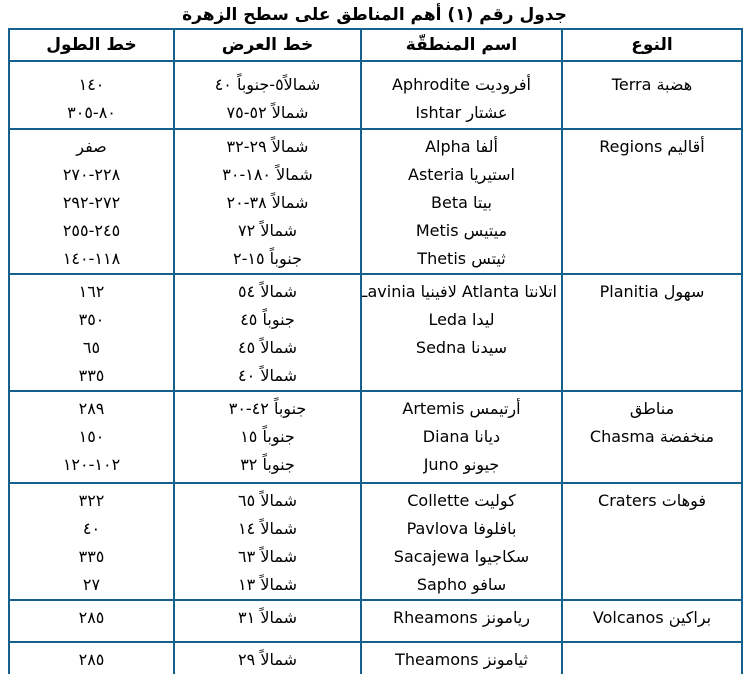 Image resolution: width=749 pixels, height=674 pixels. What do you see at coordinates (91, 319) in the screenshot?
I see `longitude-value: ٣٥٠` at bounding box center [91, 319].